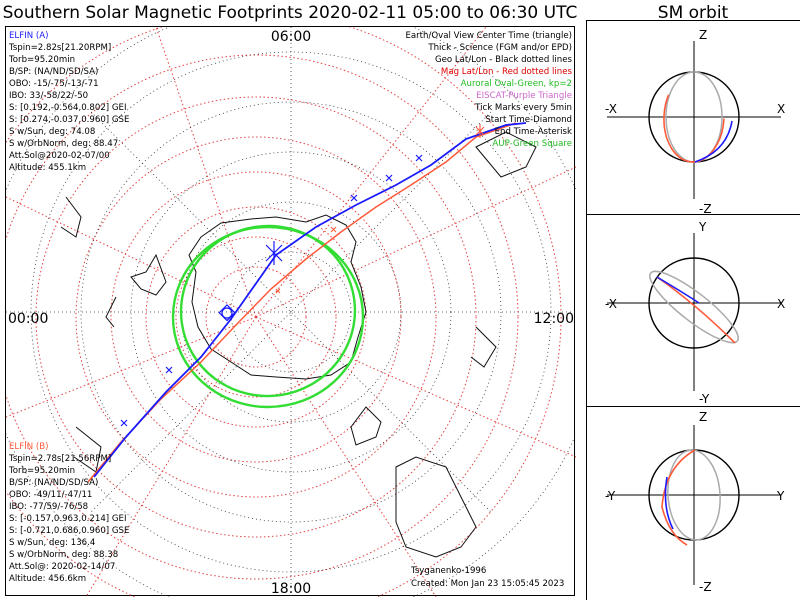 The image size is (800, 601). I want to click on elfin-a-line: S w/OrbNorm, deg: 88.47, so click(63, 144).